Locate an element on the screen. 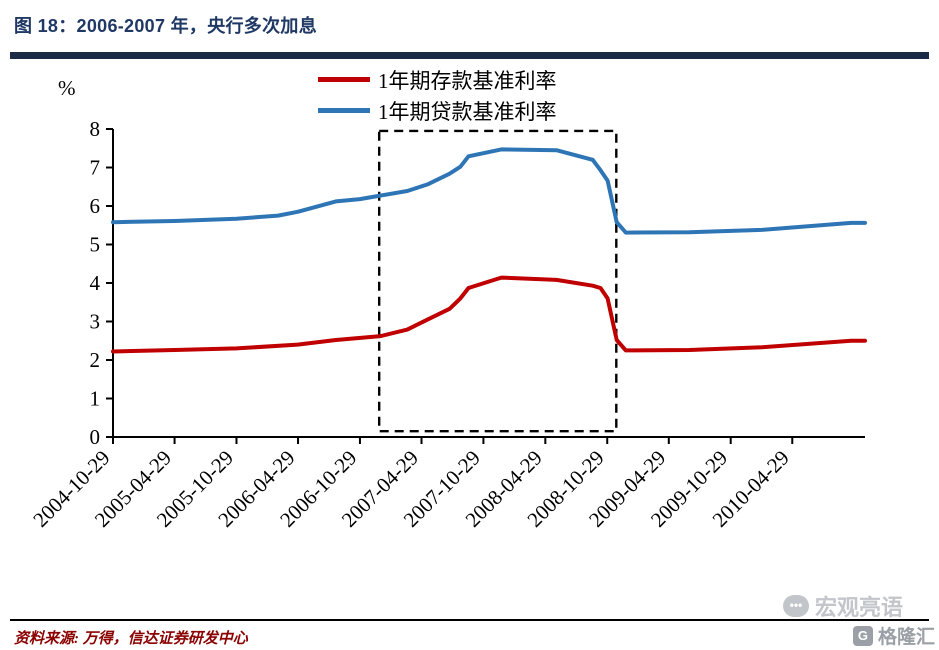  legend-label-loan: 1年期贷款基准利率 is located at coordinates (467, 111).